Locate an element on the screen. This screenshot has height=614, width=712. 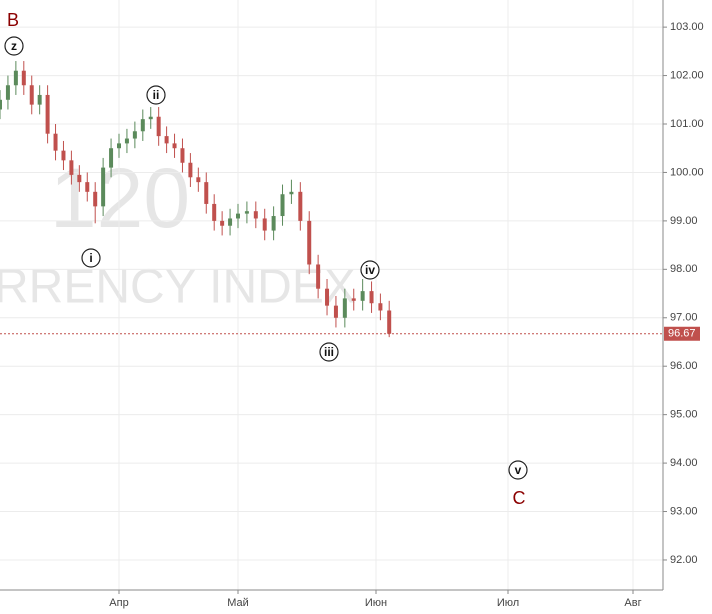
y-tick-label: 93.00 is located at coordinates (684, 511).